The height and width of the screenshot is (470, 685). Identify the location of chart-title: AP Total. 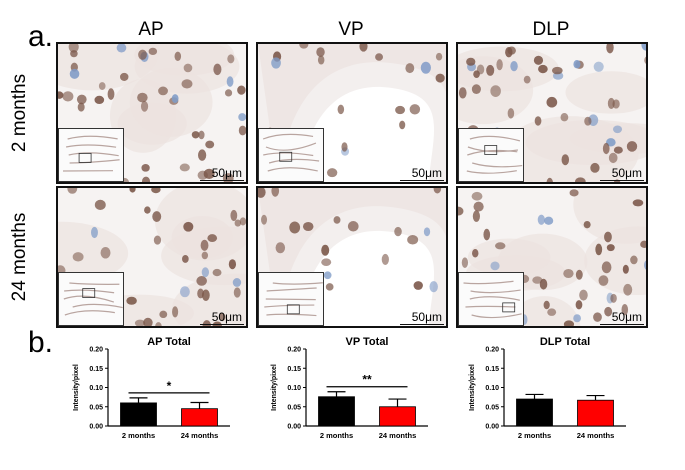
(169, 342).